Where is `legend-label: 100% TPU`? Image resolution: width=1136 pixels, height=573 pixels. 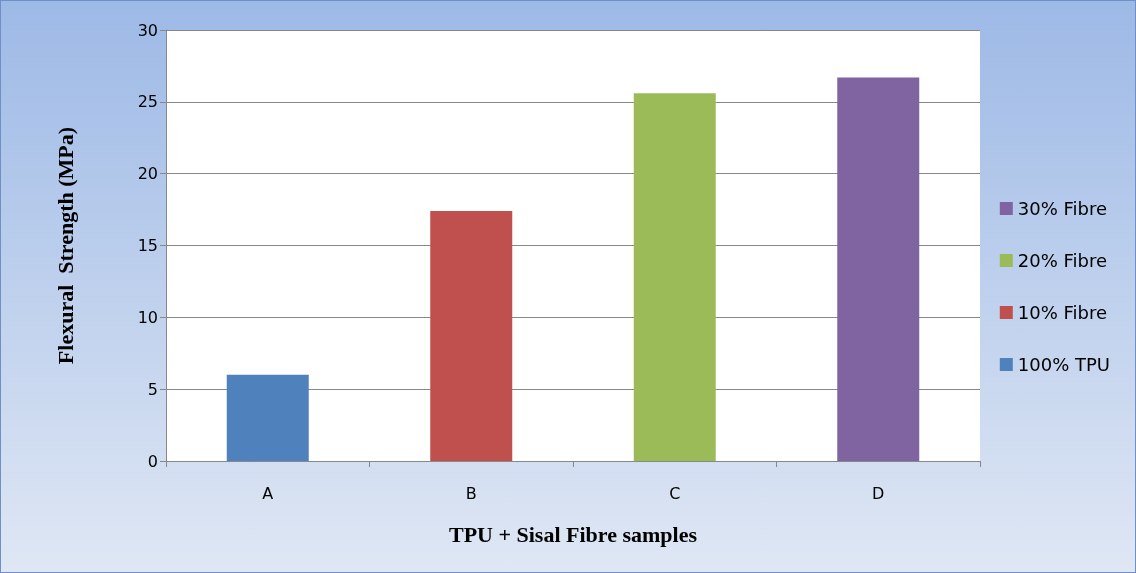 legend-label: 100% TPU is located at coordinates (1064, 364).